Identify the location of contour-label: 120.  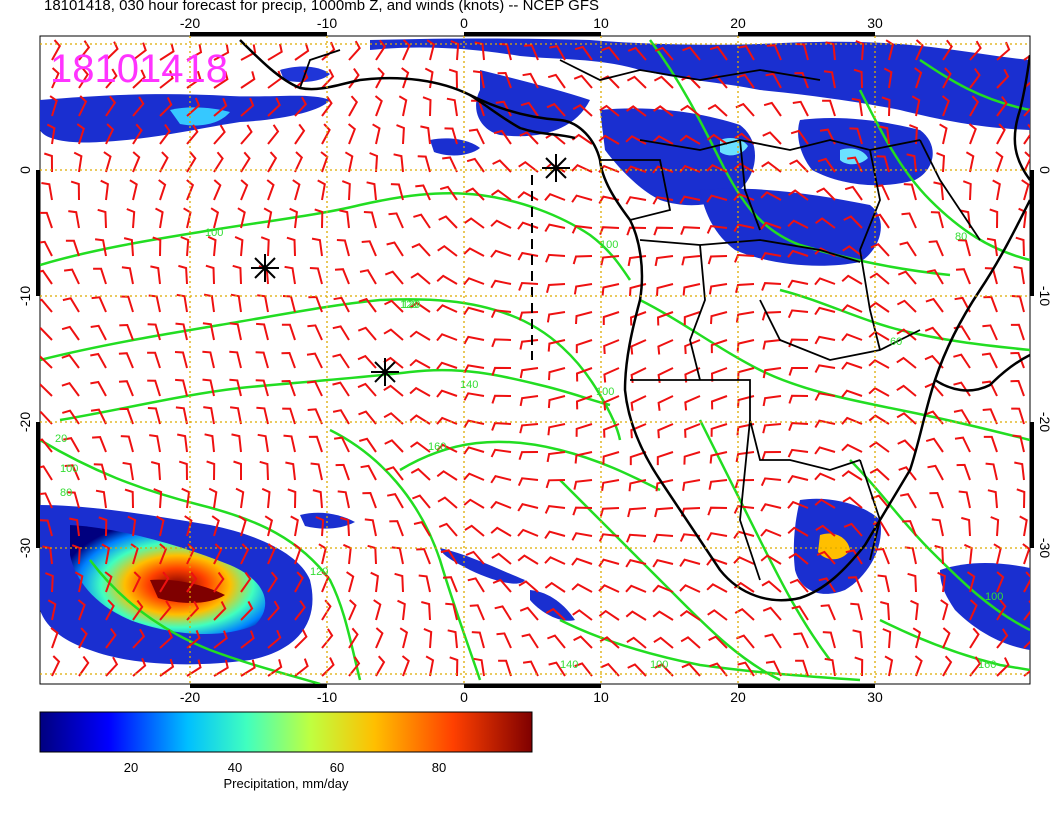
(319, 572).